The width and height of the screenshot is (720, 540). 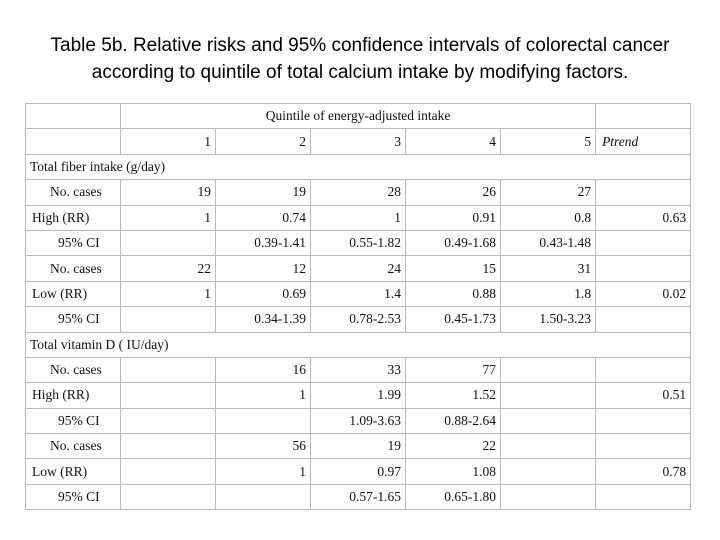 I want to click on cell: 0.65-1.80, so click(x=453, y=497).